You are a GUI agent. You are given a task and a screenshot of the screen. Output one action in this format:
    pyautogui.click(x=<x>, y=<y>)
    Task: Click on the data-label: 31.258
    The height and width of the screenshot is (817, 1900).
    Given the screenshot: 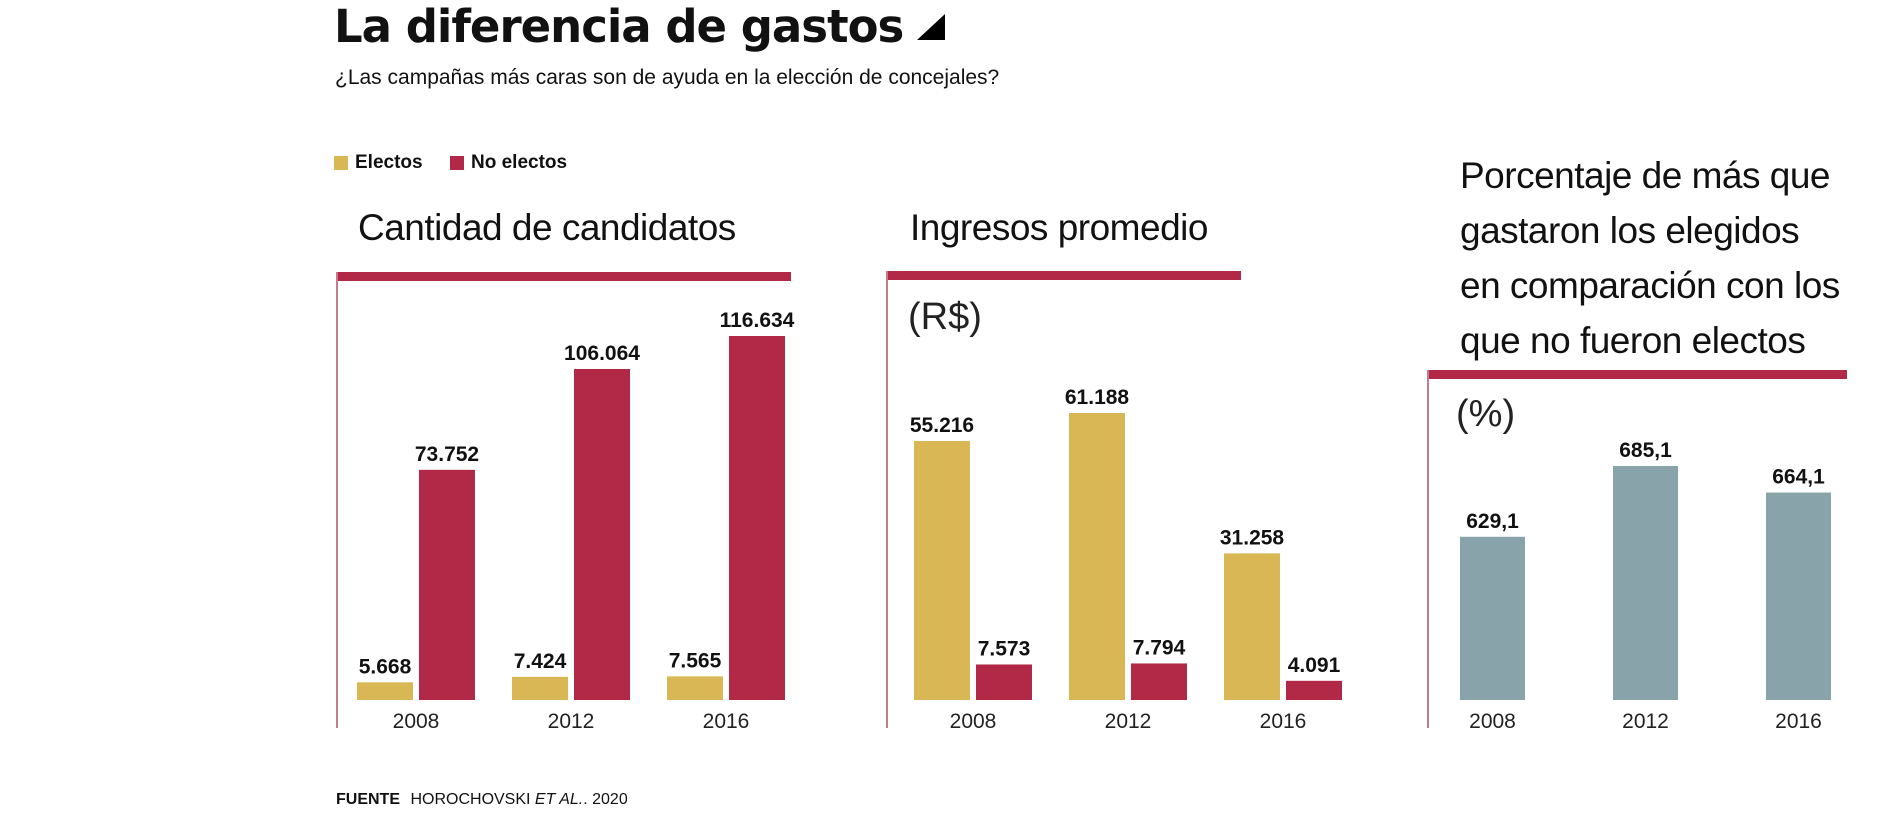 What is the action you would take?
    pyautogui.click(x=1252, y=537)
    